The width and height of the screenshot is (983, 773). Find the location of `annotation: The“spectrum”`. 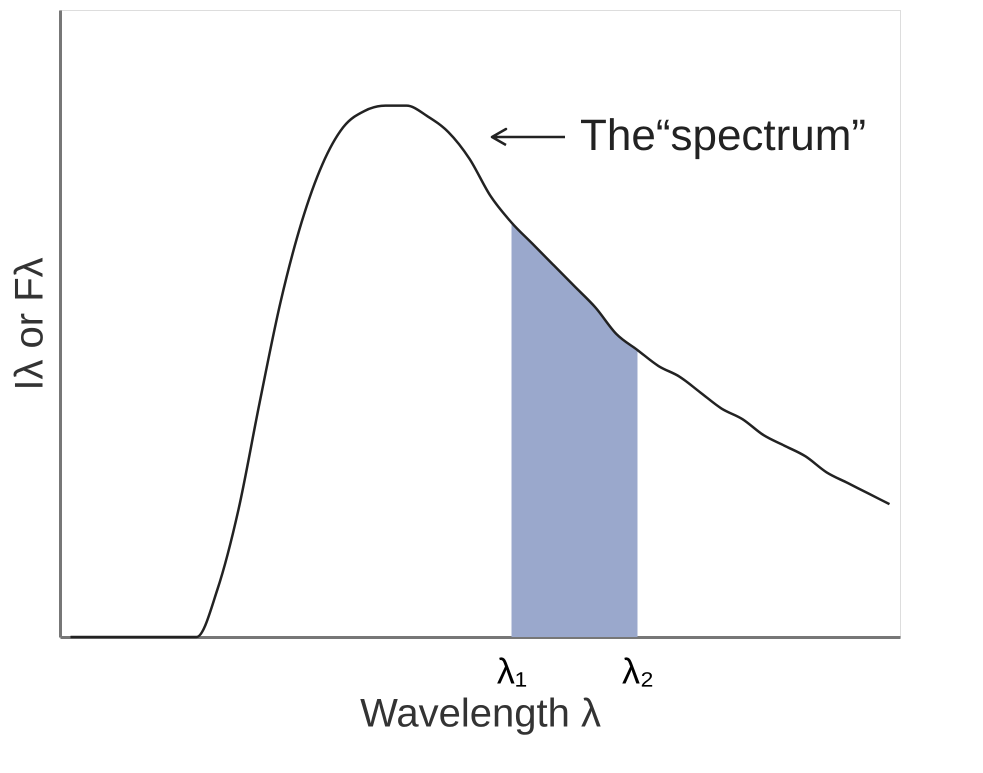

annotation: The“spectrum” is located at coordinates (723, 135).